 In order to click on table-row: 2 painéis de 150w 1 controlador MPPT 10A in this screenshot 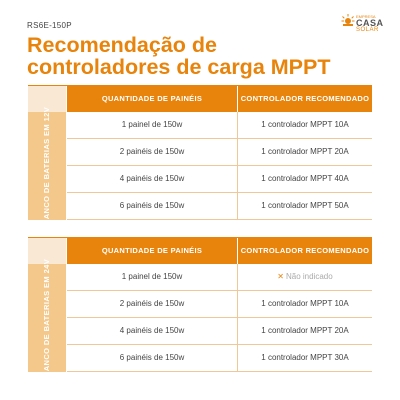, I will do `click(219, 304)`.